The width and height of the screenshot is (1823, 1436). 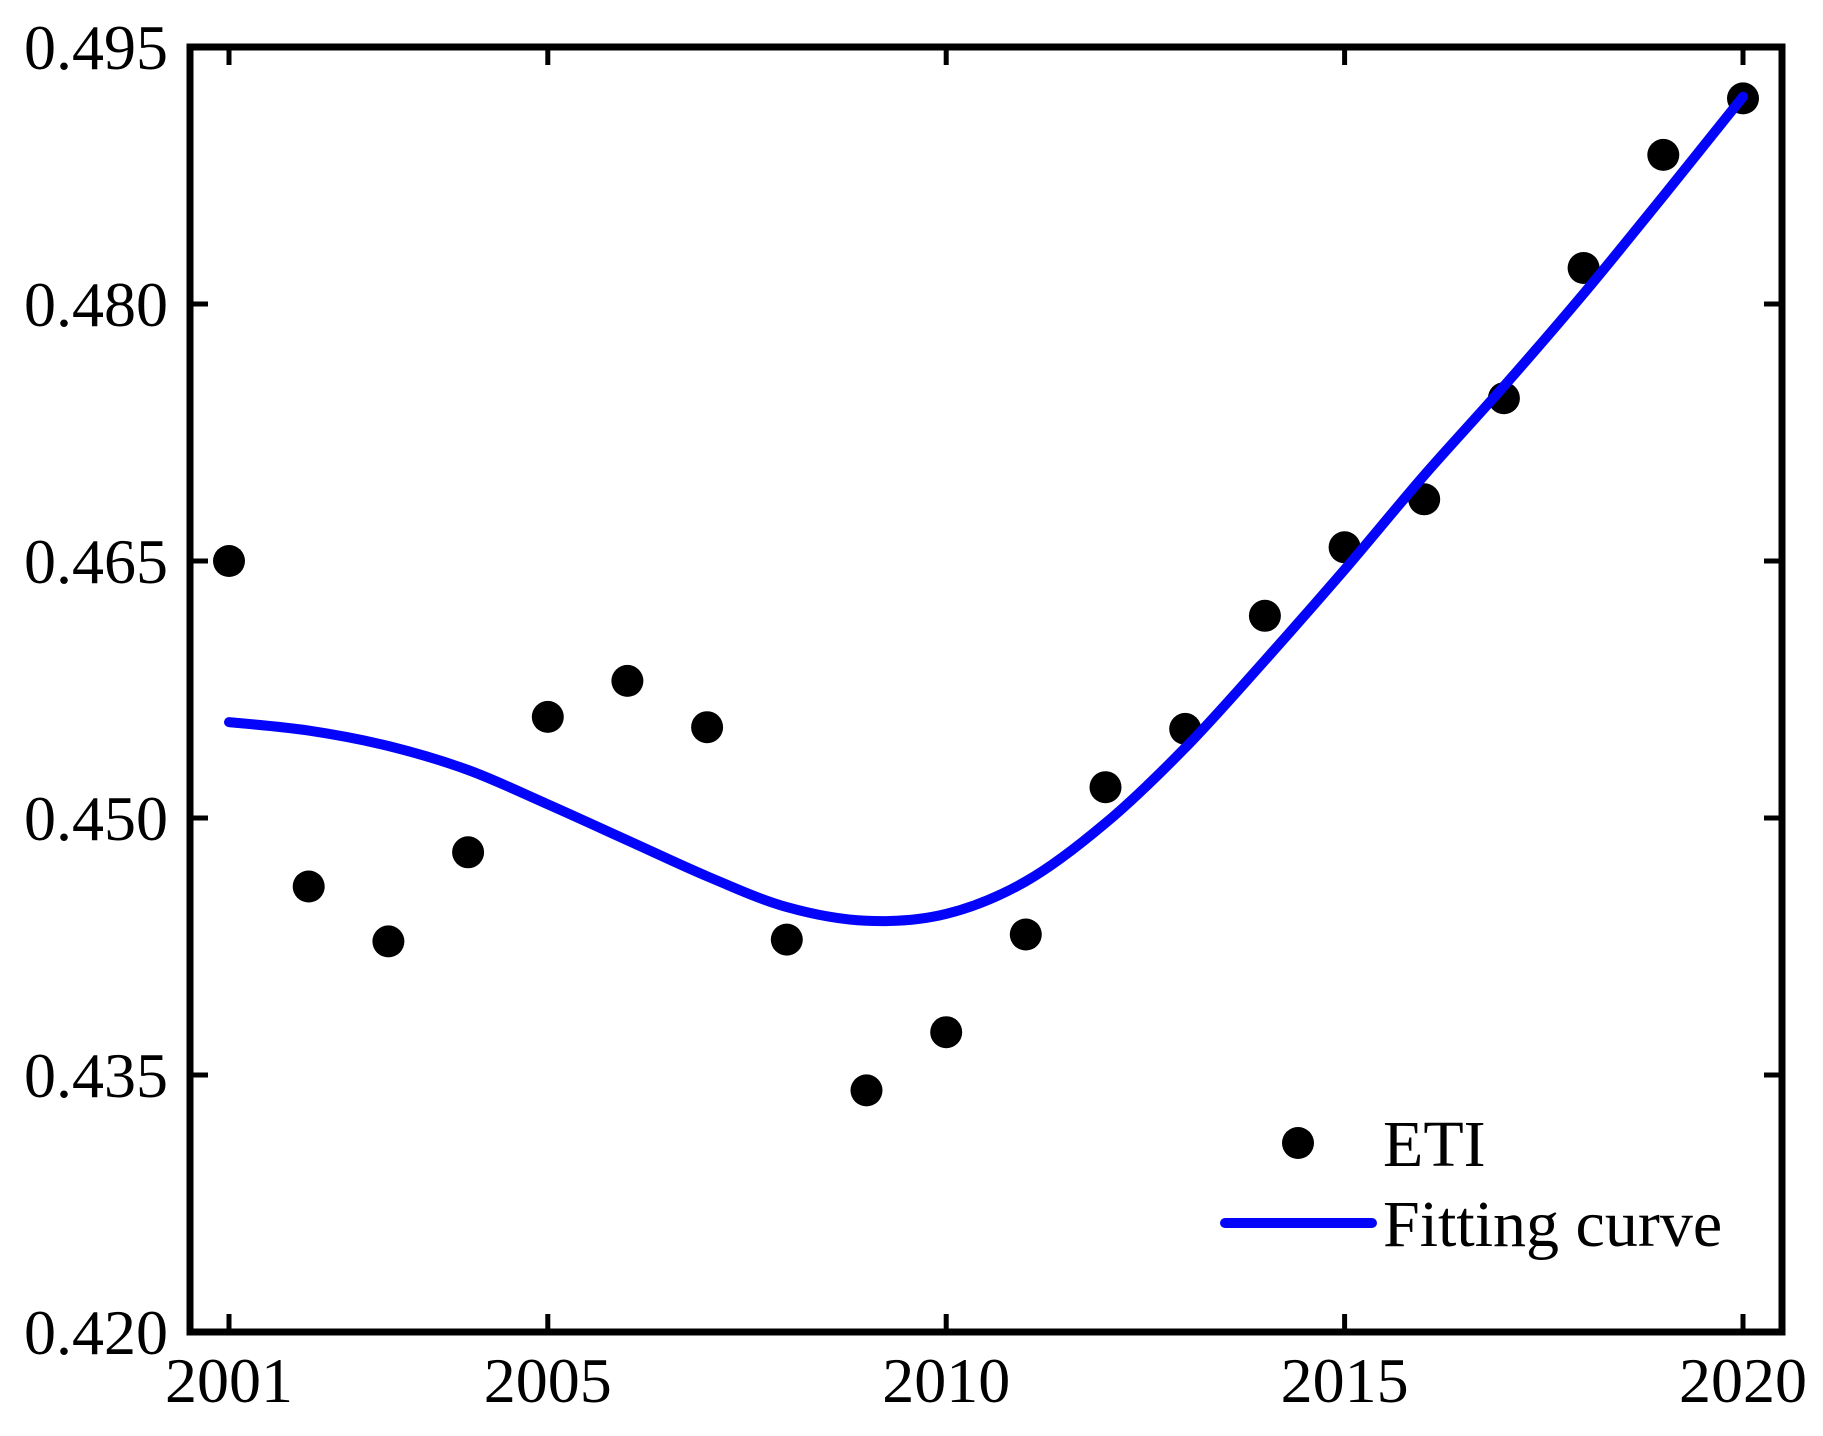 I want to click on legend-eti-dot-icon, so click(x=1298, y=1143).